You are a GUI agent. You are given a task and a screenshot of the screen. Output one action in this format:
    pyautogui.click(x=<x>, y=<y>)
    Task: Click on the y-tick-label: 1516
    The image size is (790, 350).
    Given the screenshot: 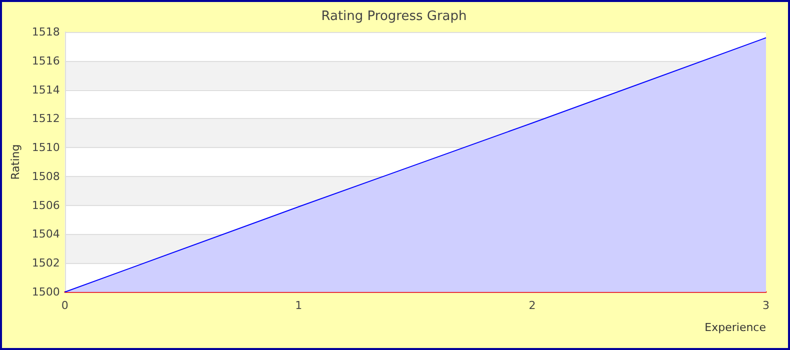 What is the action you would take?
    pyautogui.click(x=46, y=61)
    